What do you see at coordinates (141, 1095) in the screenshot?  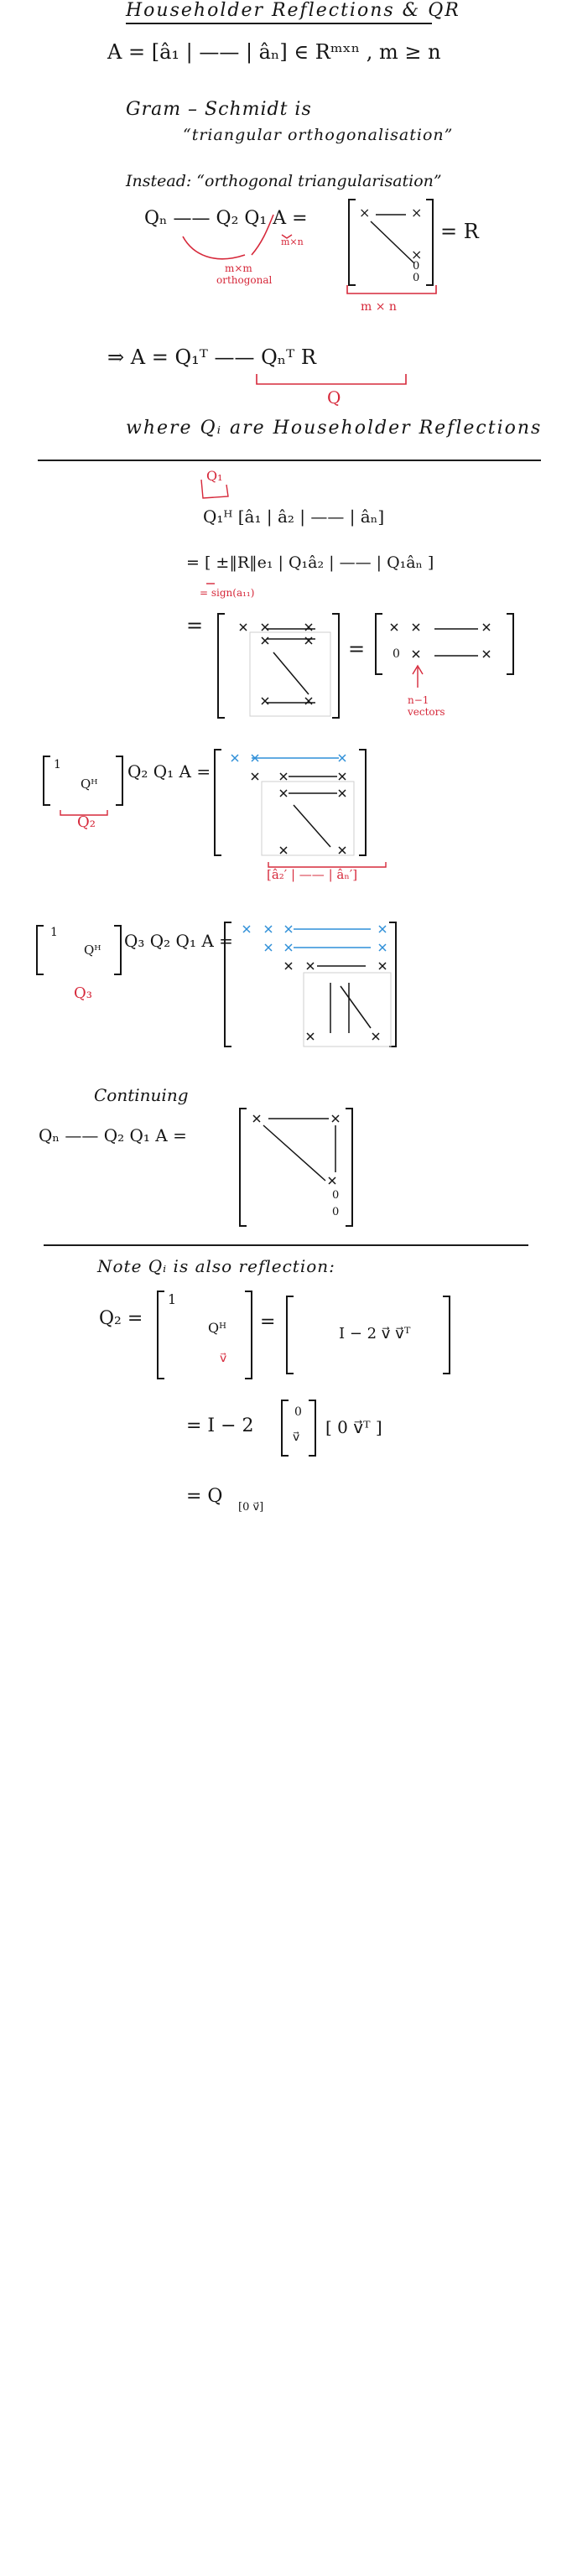 I see `continuing-label: Continuing` at bounding box center [141, 1095].